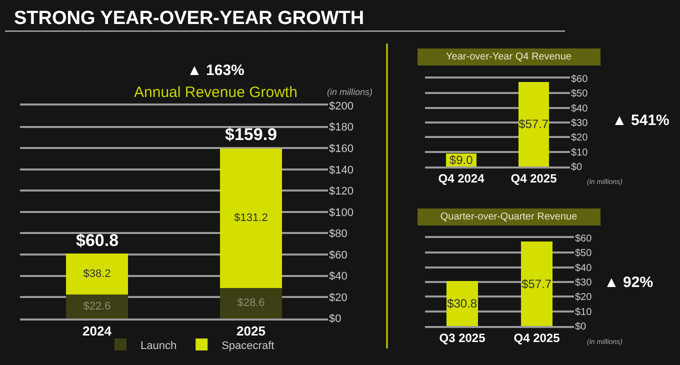  I want to click on y-tick-label: $100, so click(341, 212).